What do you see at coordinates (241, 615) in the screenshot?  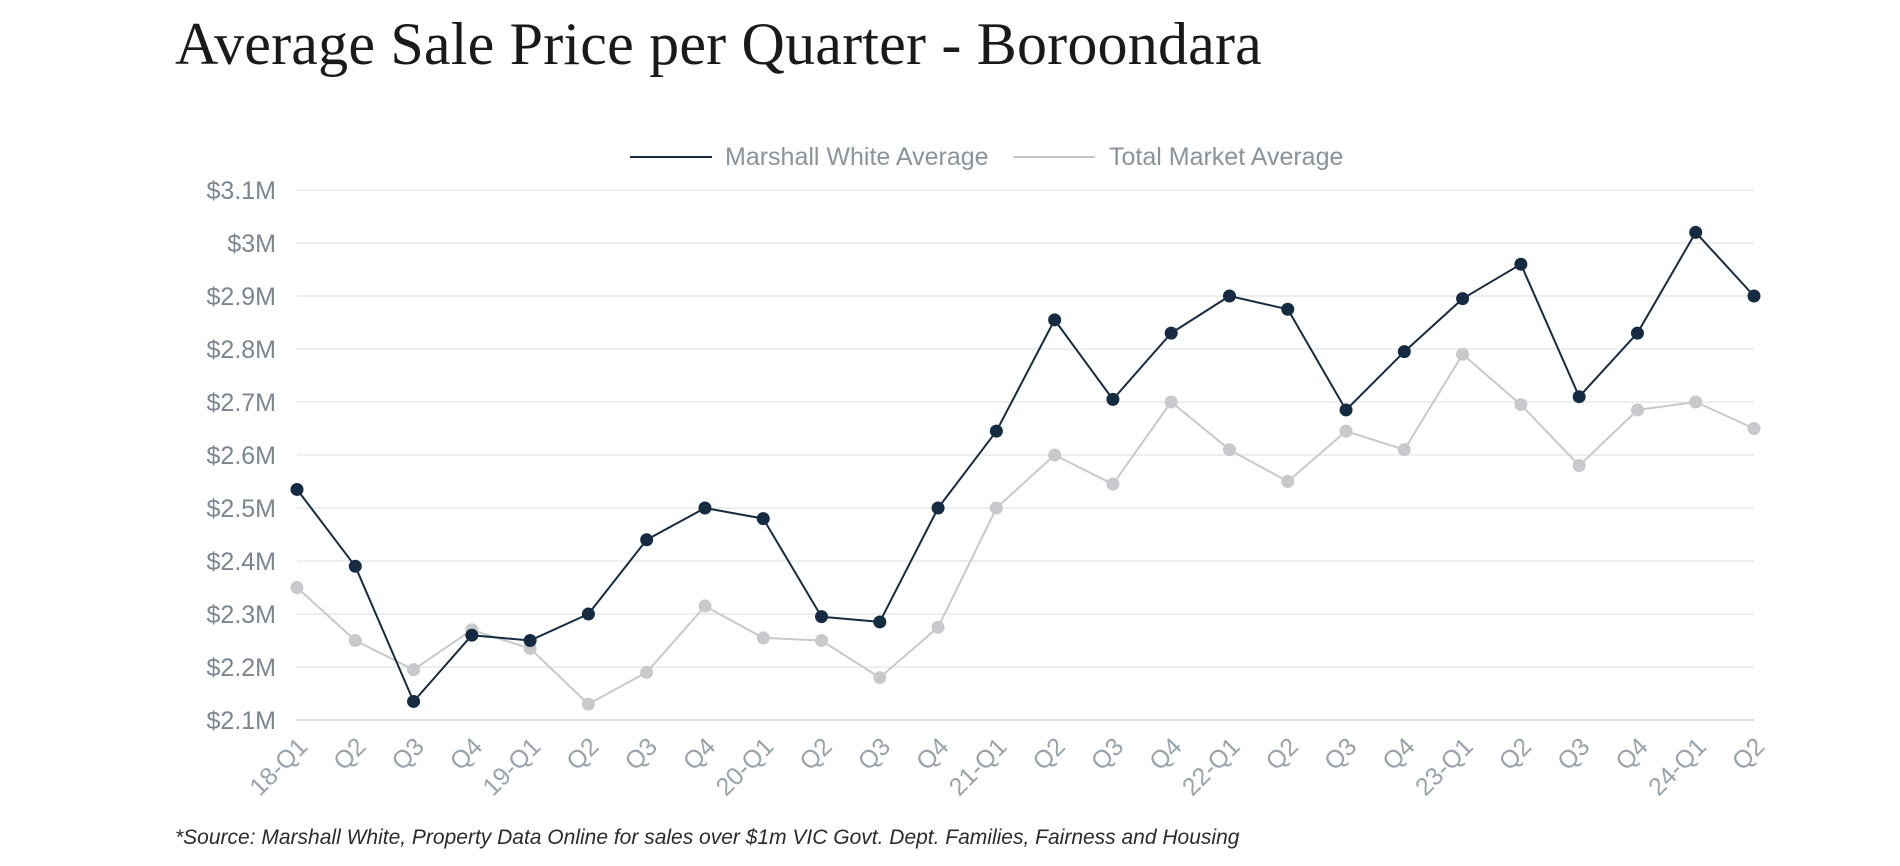 I see `y-tick-label: $2.3M` at bounding box center [241, 615].